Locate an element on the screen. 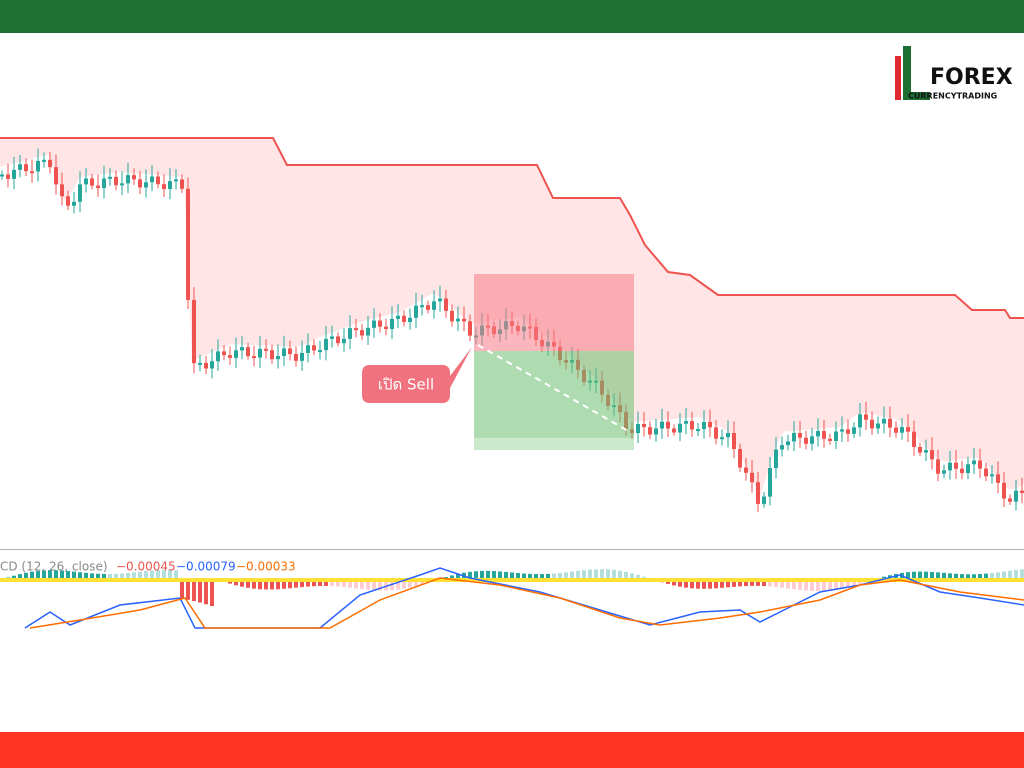  logo-tagline: CURRENCYTRADING is located at coordinates (952, 96).